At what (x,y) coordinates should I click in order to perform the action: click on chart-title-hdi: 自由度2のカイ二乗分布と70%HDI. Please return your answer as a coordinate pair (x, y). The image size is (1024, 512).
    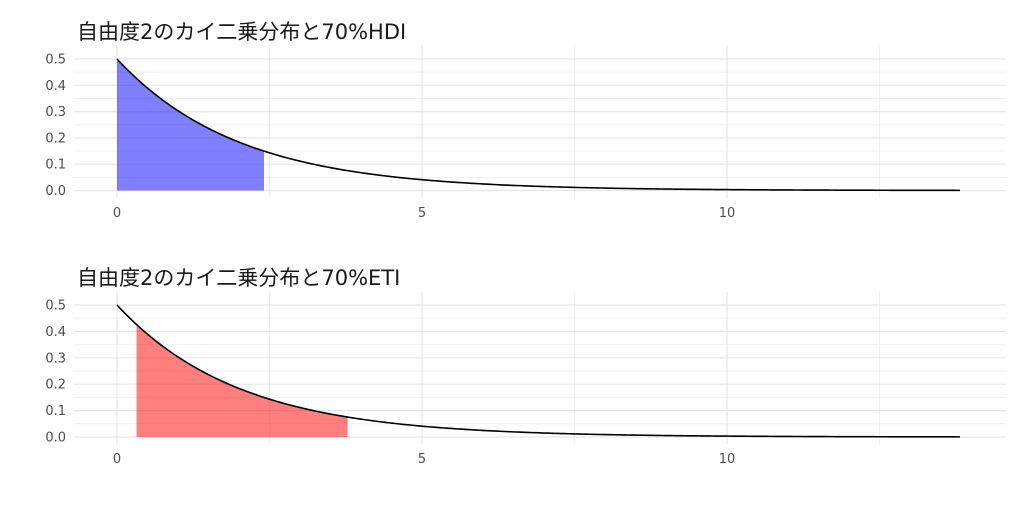
    Looking at the image, I should click on (242, 32).